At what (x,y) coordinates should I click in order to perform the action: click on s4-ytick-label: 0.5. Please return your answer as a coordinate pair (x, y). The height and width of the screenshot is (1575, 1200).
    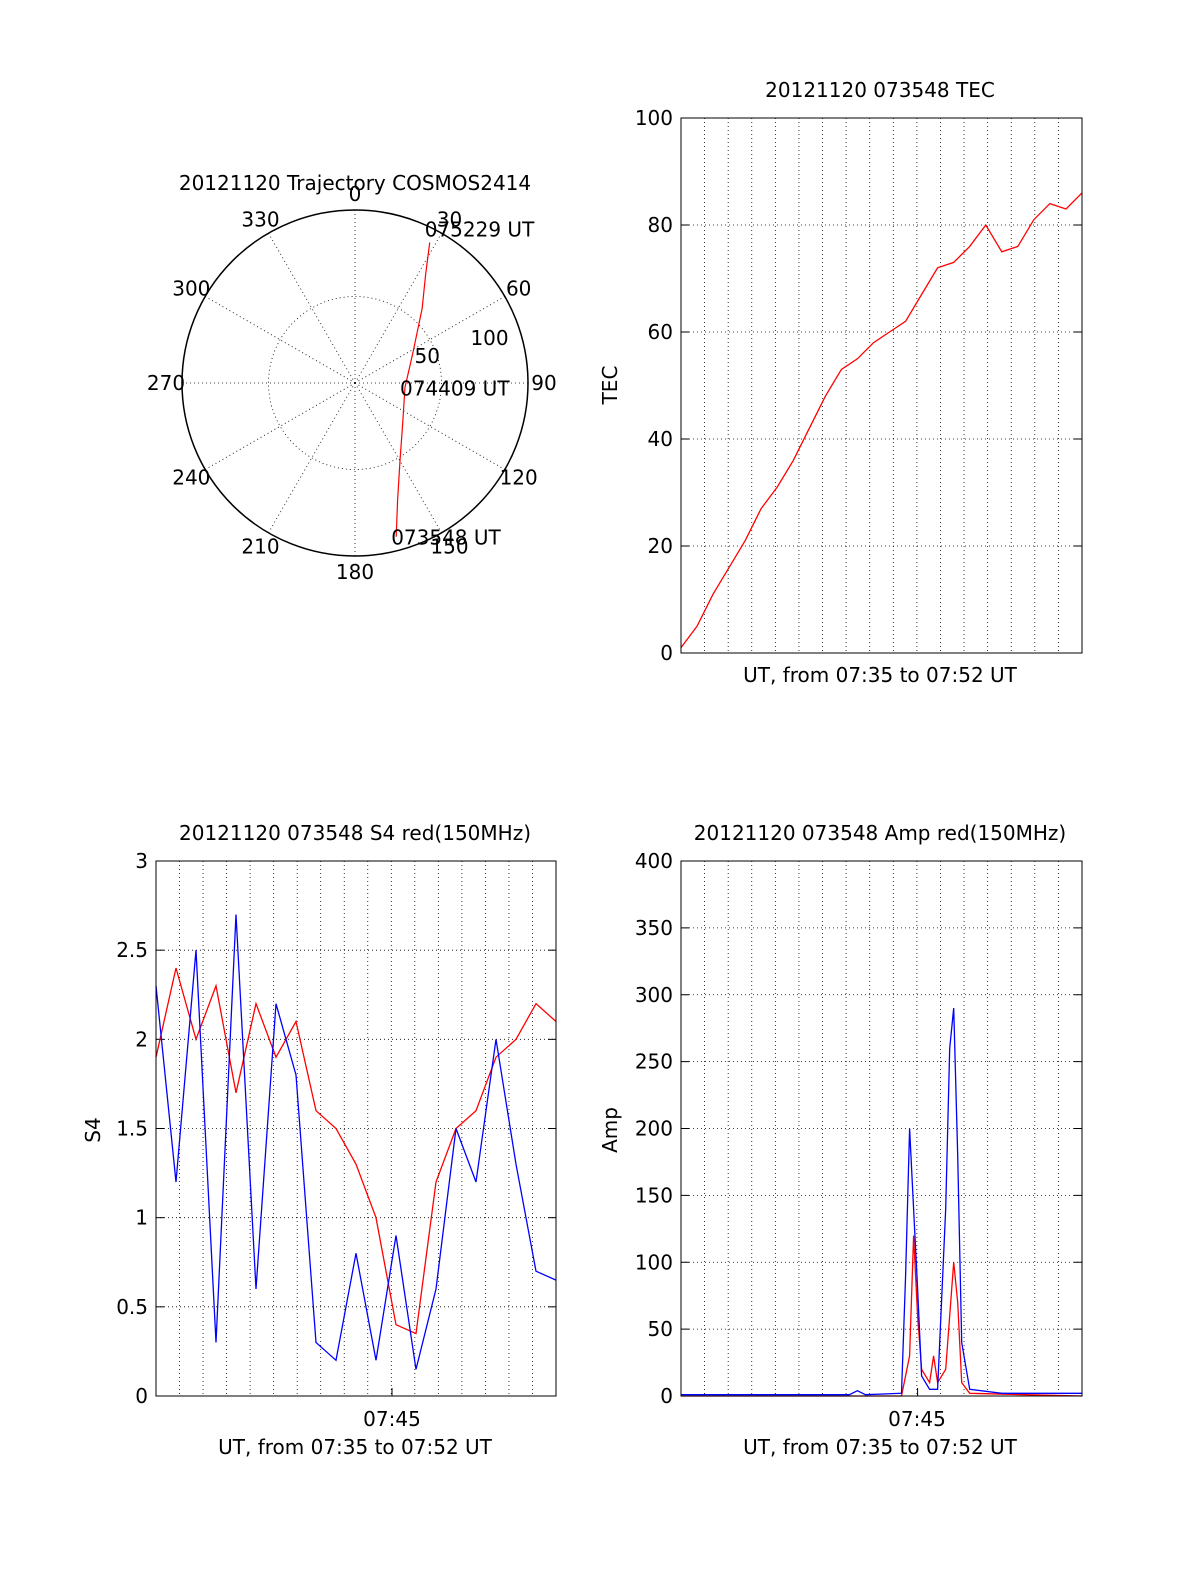
    Looking at the image, I should click on (132, 1307).